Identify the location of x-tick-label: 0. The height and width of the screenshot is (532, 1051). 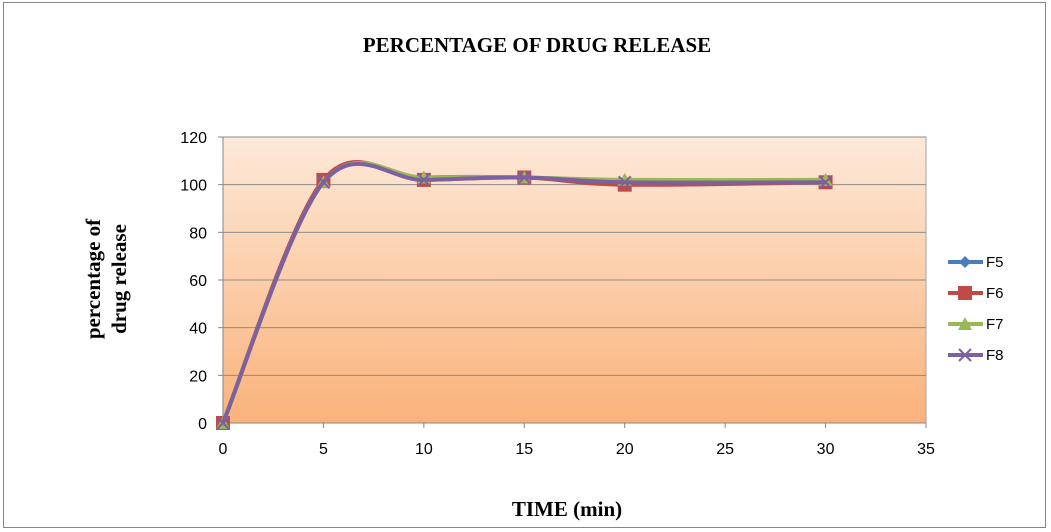
(223, 449).